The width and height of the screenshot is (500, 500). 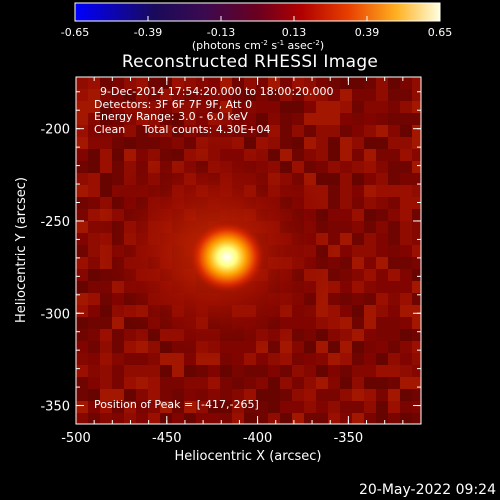 I want to click on peak-position-label: Position of Peak = [-417,-265], so click(x=176, y=404).